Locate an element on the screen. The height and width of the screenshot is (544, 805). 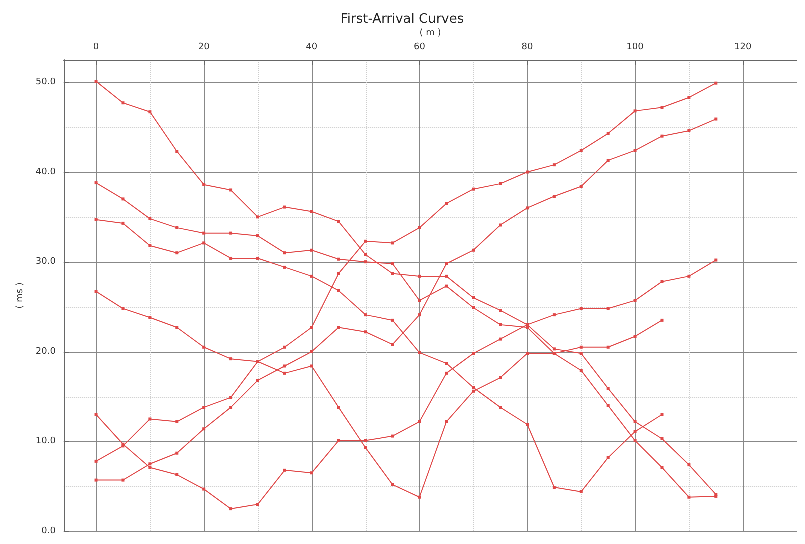
chart-title: First-Arrival Curves is located at coordinates (402, 19).